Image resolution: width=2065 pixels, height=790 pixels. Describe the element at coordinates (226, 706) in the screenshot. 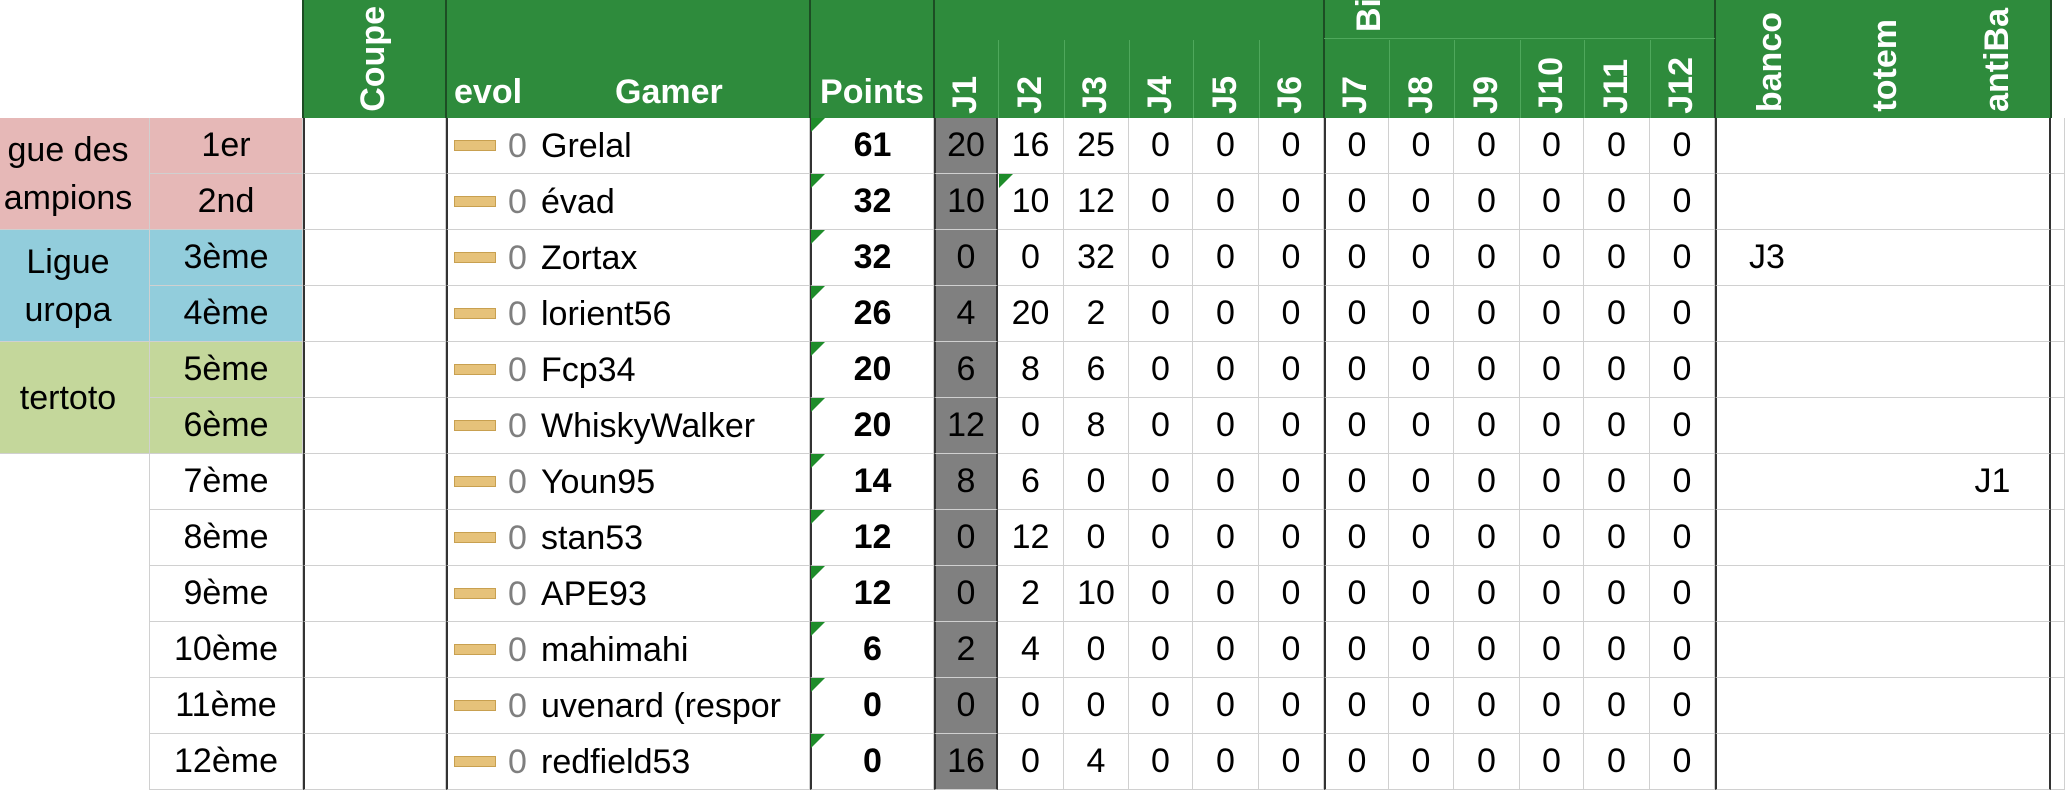

I see `rank-cell: 11ème` at that location.